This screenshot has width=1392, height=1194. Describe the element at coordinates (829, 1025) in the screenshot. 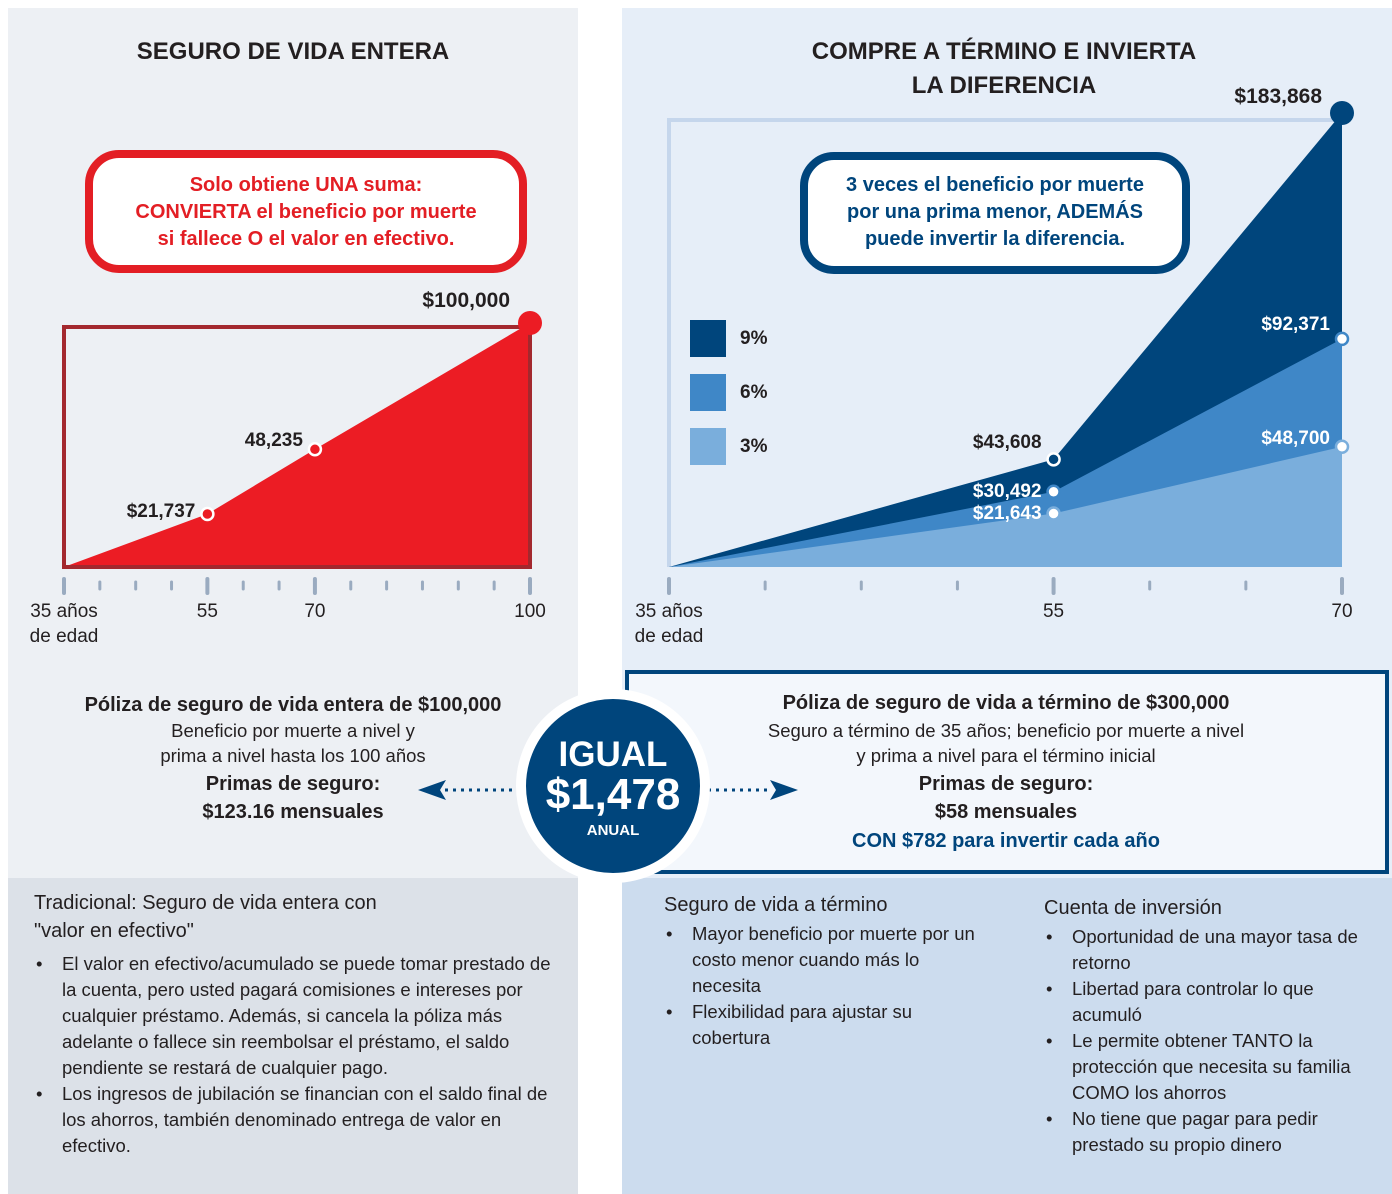

I see `bullet: Flexibilidad para ajustar su cobertura` at that location.